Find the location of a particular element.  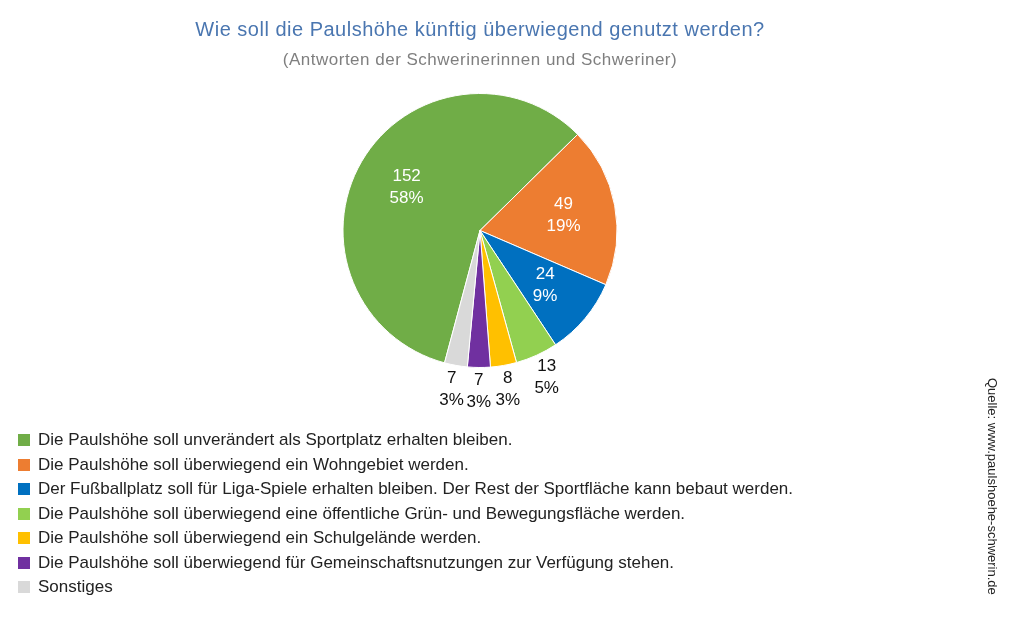

data-label: 152 58% is located at coordinates (406, 187).